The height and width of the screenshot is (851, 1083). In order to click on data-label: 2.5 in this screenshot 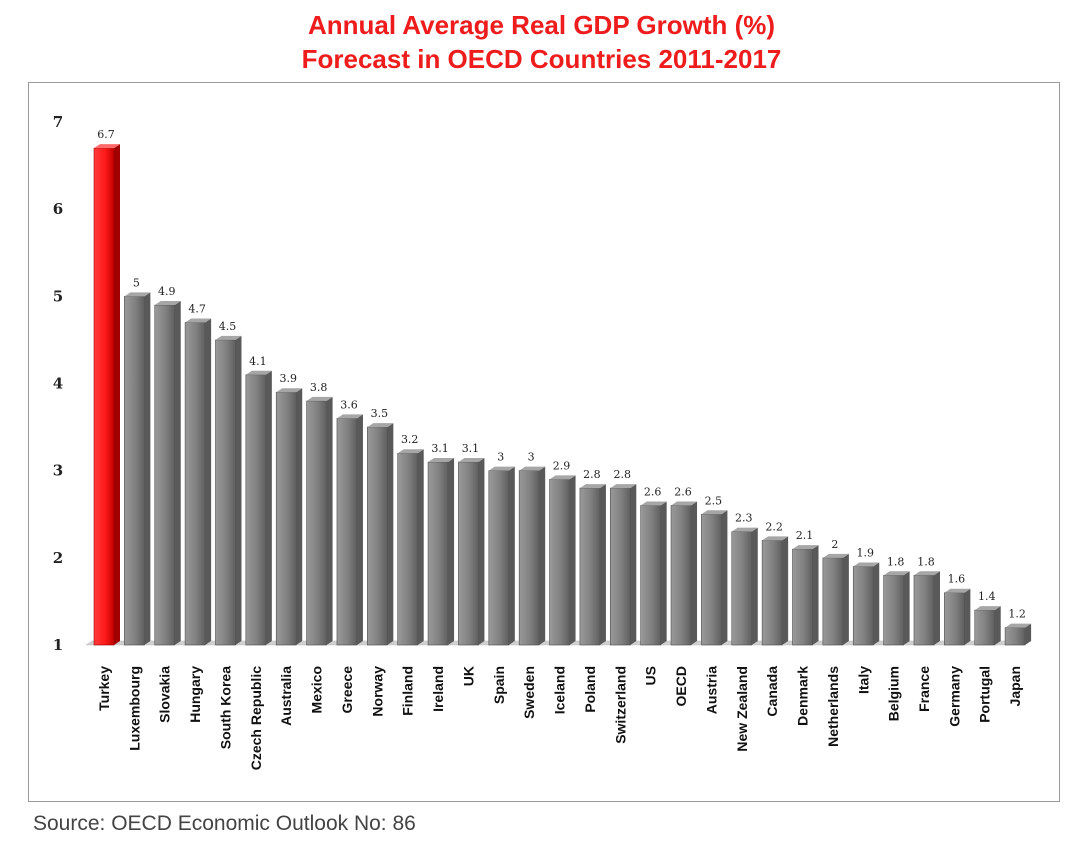, I will do `click(714, 500)`.